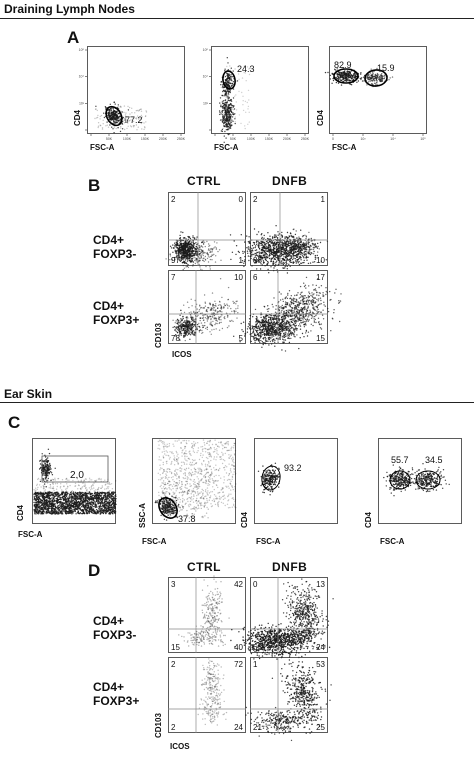  I want to click on panel-letter-a: A, so click(73, 37).